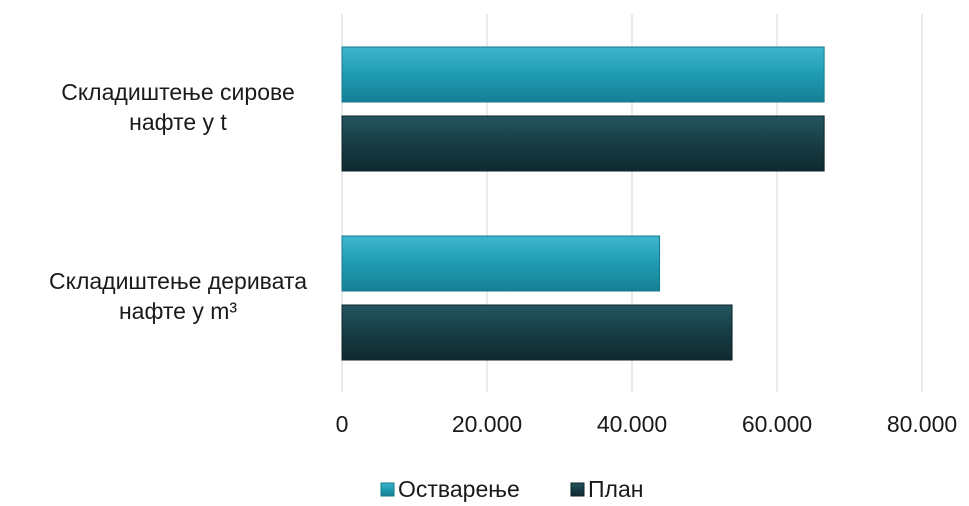 The height and width of the screenshot is (506, 969). What do you see at coordinates (922, 424) in the screenshot?
I see `x-tick-label: 80.000` at bounding box center [922, 424].